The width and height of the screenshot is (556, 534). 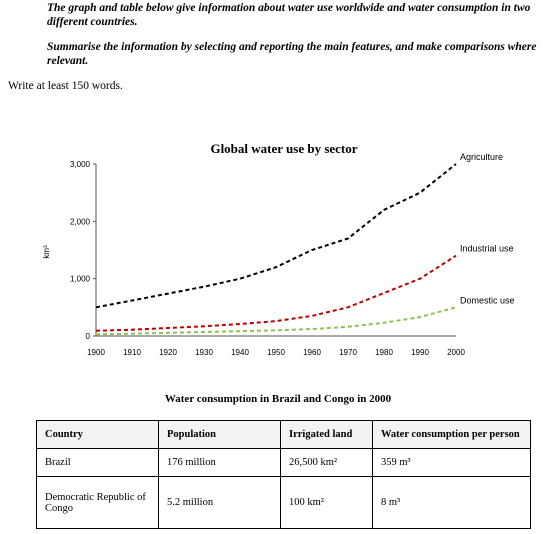 What do you see at coordinates (219, 462) in the screenshot?
I see `cell-population: 176 million` at bounding box center [219, 462].